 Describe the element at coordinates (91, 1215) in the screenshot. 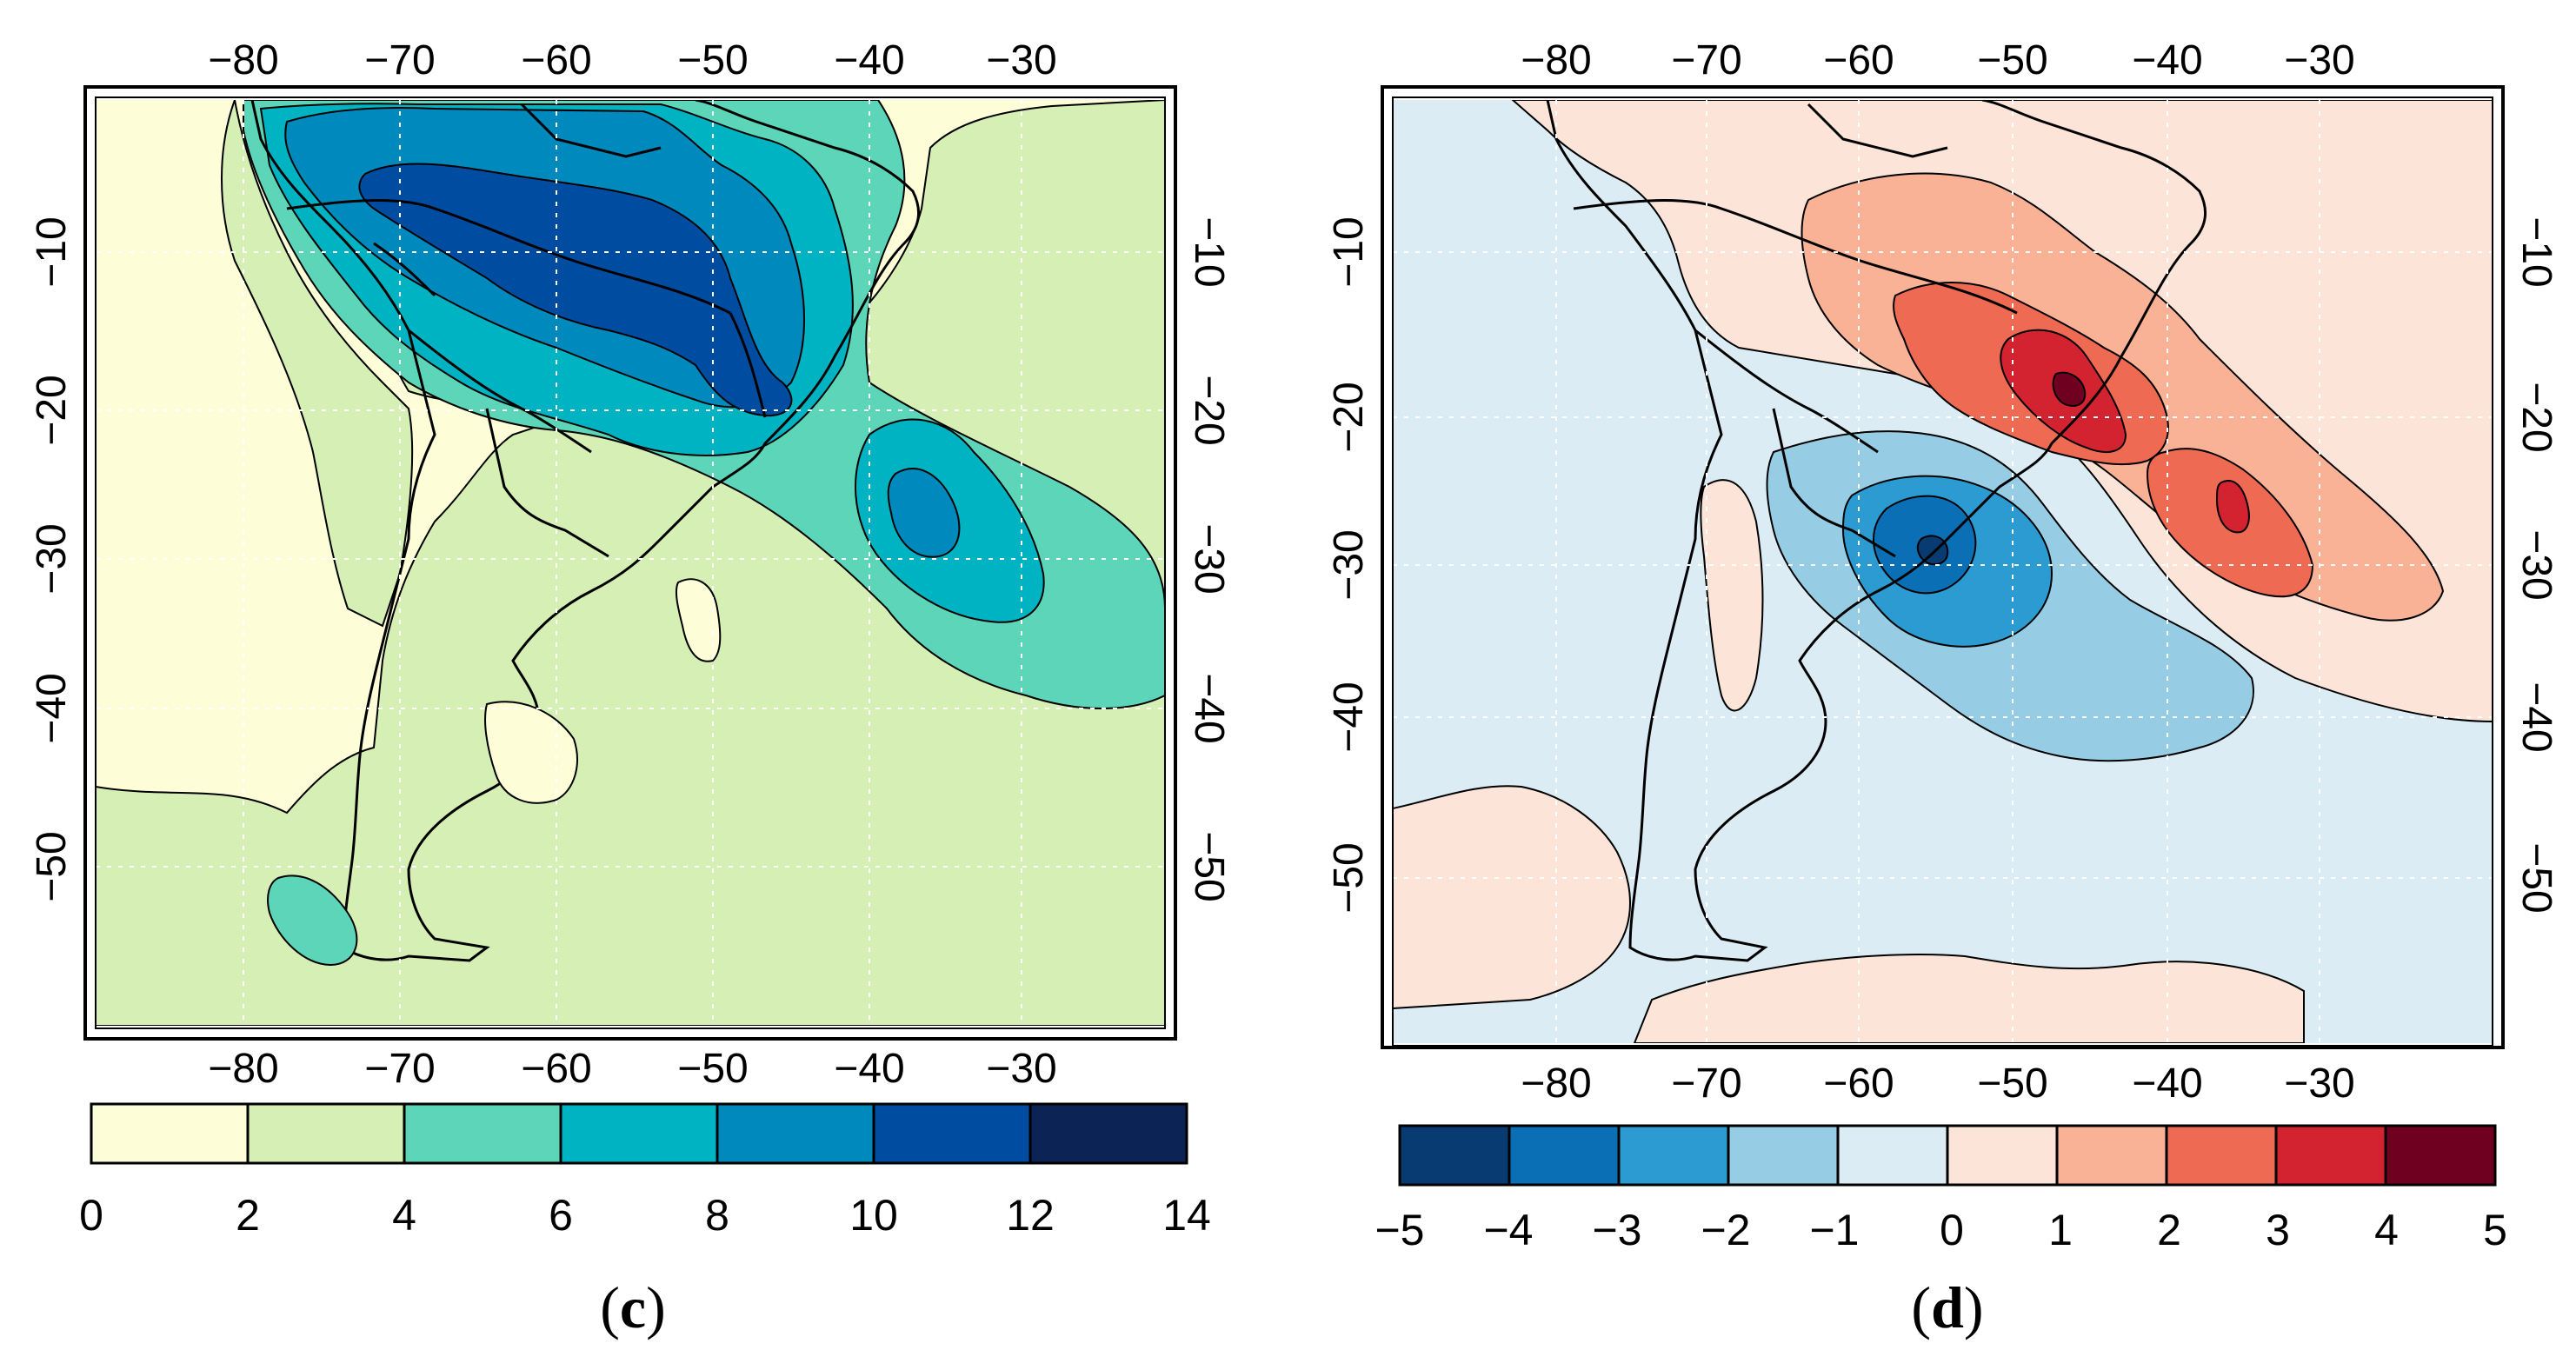

I see `panel-c-colorbar-label: 0` at that location.